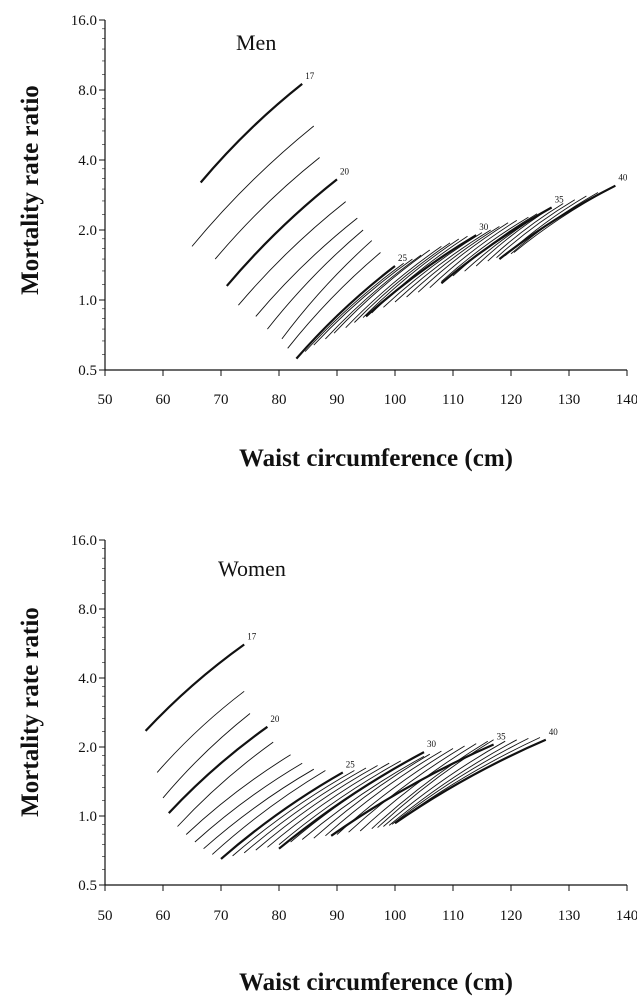  I want to click on panel-title: Women, so click(252, 568).